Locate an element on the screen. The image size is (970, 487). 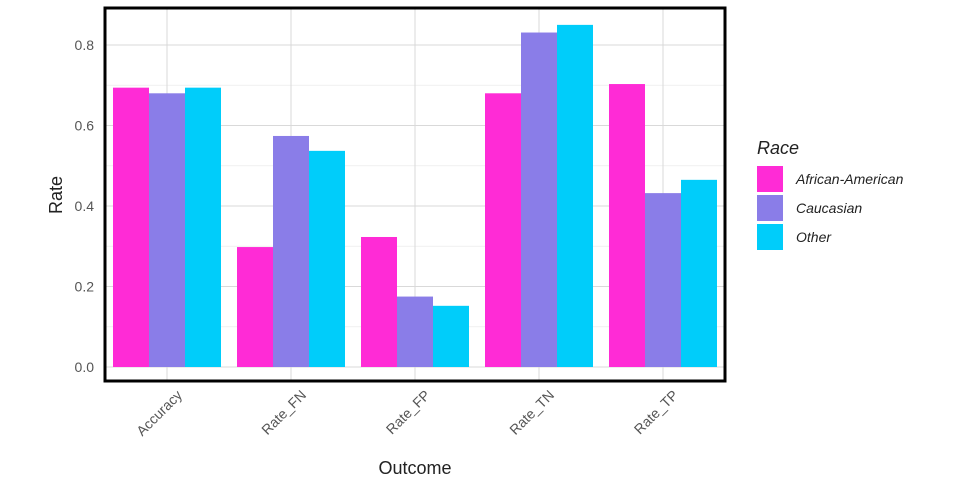
bar-Rate_TN-African-American is located at coordinates (503, 230).